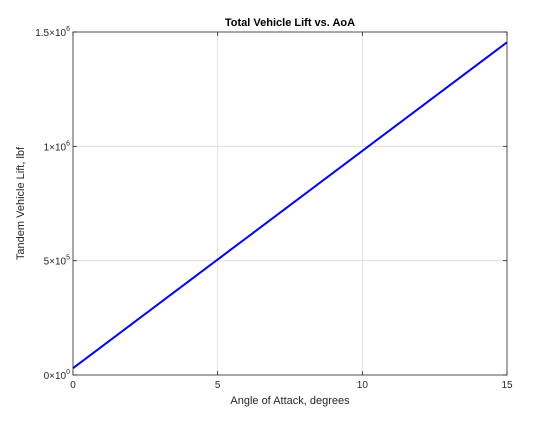 The height and width of the screenshot is (425, 560). What do you see at coordinates (47, 262) in the screenshot?
I see `y-tick-mantissa: 5` at bounding box center [47, 262].